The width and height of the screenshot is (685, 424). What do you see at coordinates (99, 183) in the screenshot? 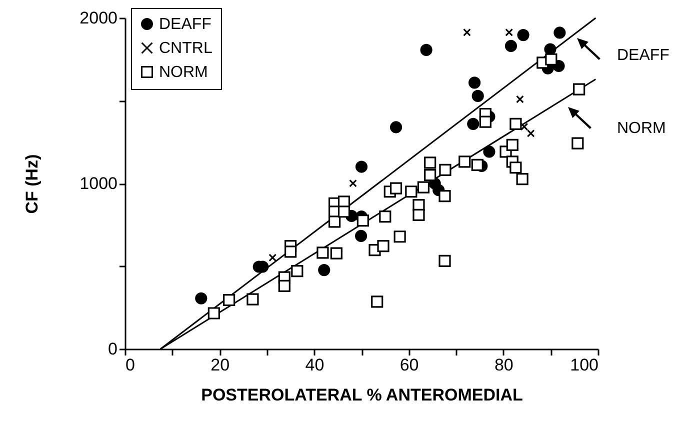
I see `y-tick-label: 1000` at bounding box center [99, 183].